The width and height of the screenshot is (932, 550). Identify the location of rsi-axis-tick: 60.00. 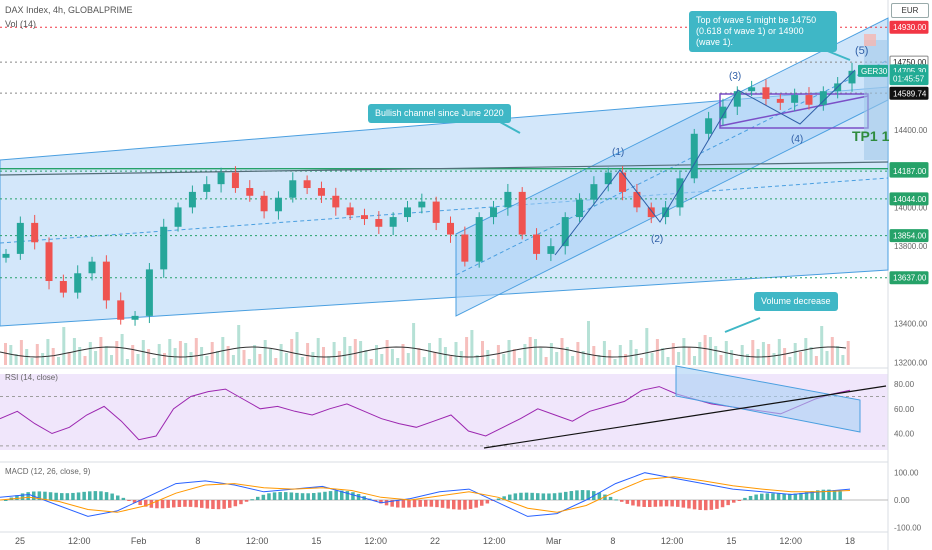
(904, 409).